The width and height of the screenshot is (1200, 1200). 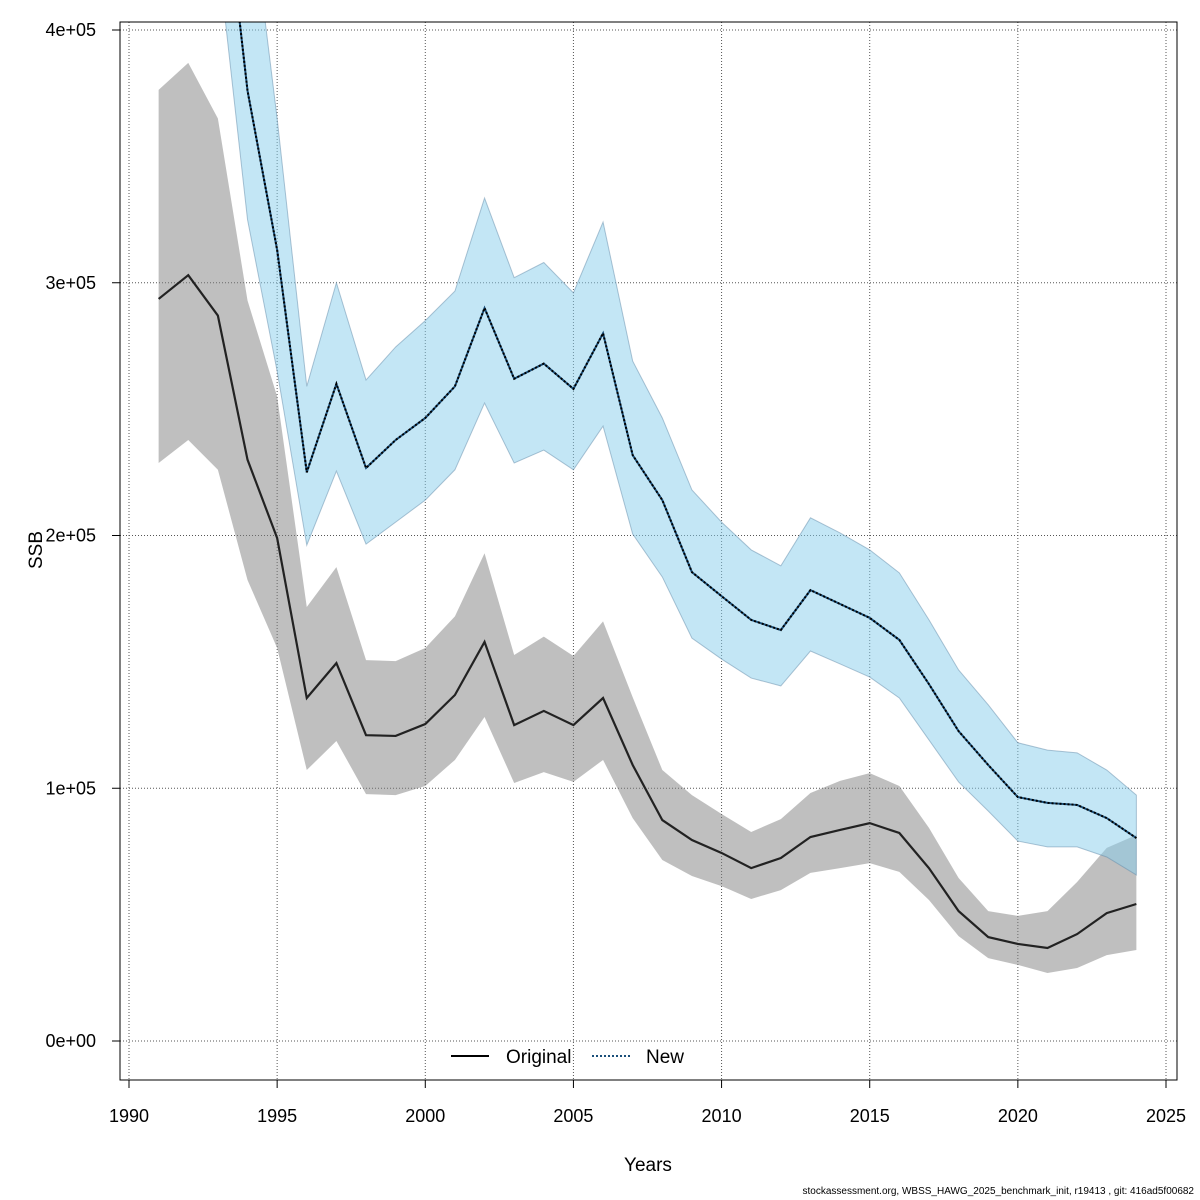 I want to click on y-axis: 0e+00 1e+05 2e+05 3e+05 4e+05, so click(x=82, y=535).